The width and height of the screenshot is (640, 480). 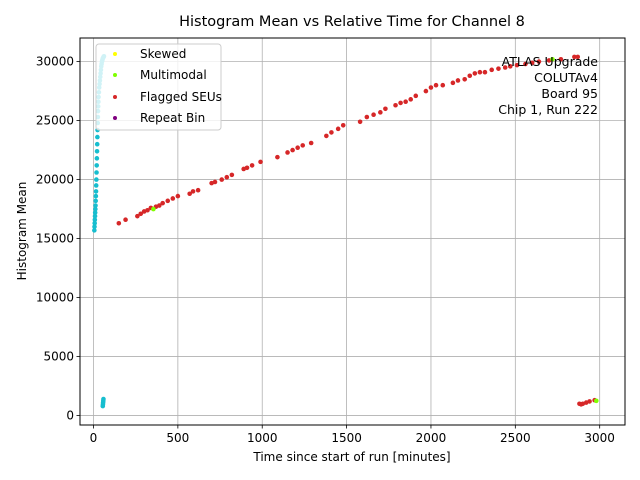 What do you see at coordinates (566, 77) in the screenshot?
I see `annotation-line-2: COLUTAv4` at bounding box center [566, 77].